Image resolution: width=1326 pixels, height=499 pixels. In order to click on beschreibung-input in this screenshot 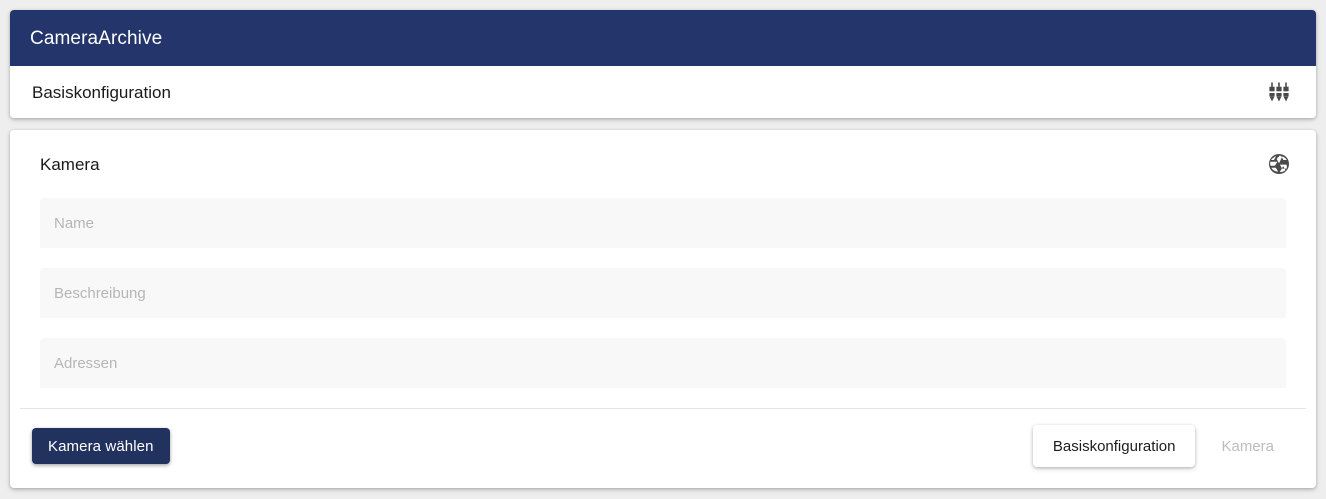, I will do `click(663, 293)`.